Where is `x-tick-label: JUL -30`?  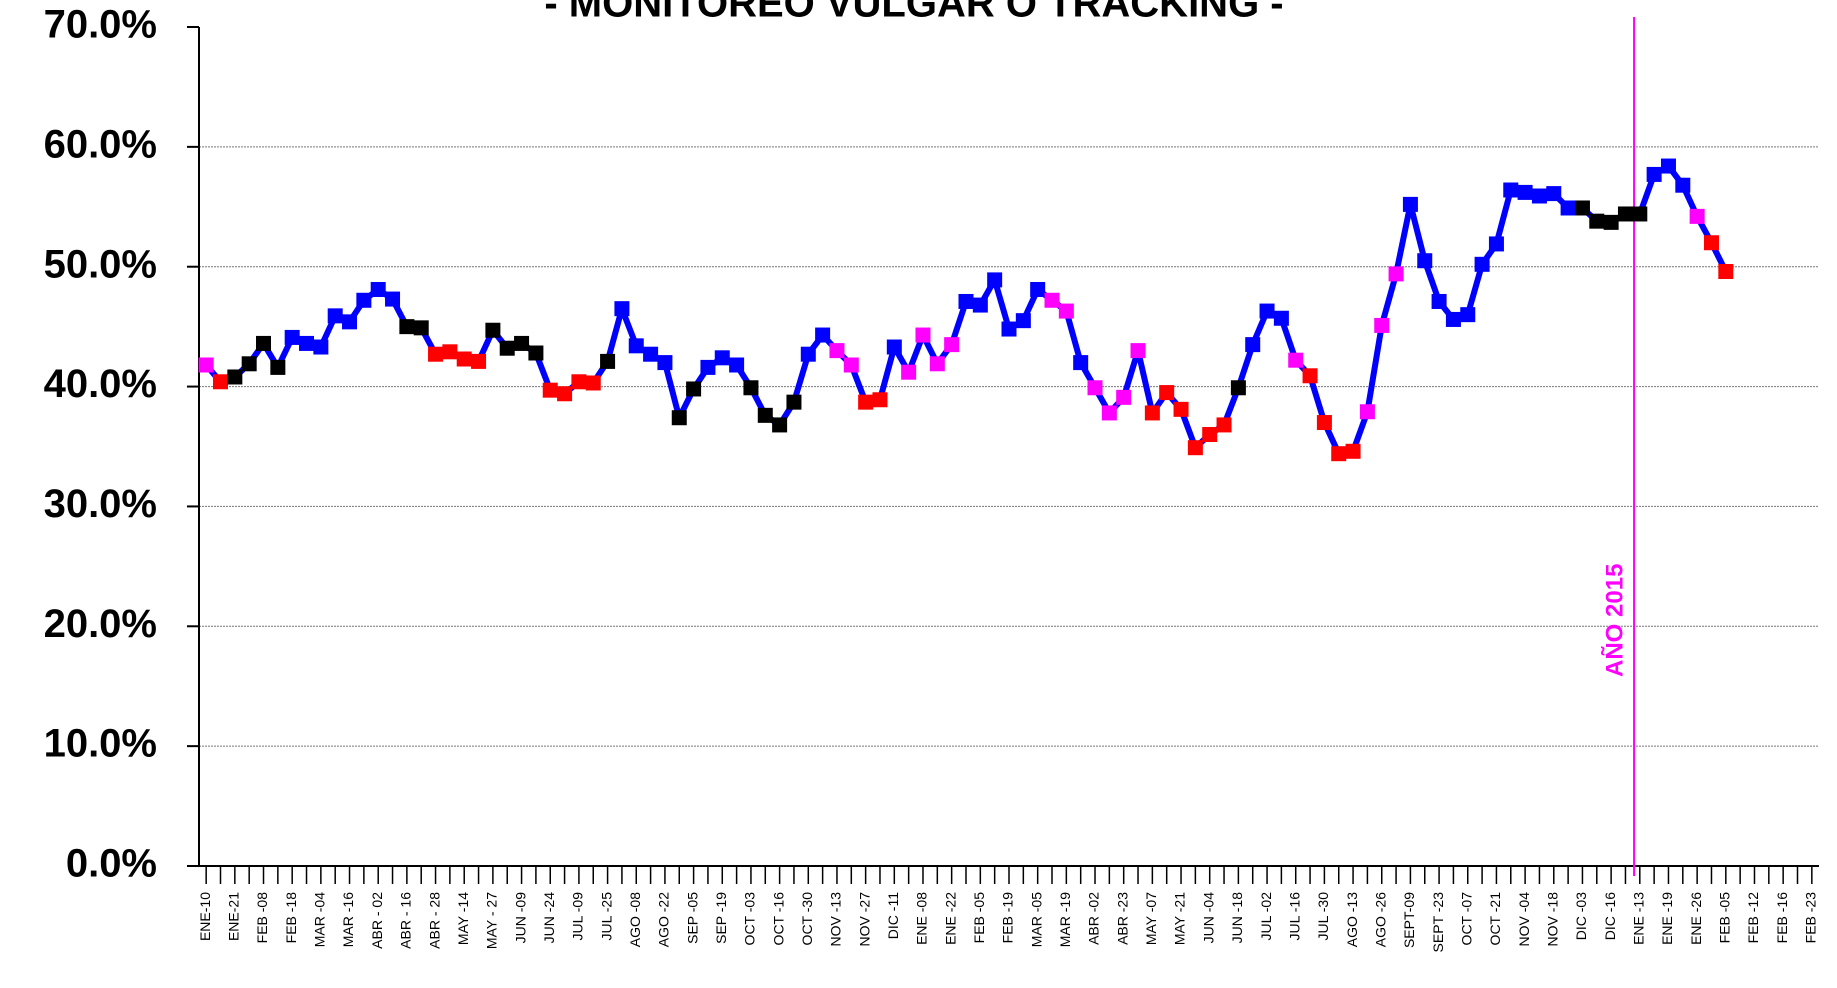
x-tick-label: JUL -30 is located at coordinates (1323, 916).